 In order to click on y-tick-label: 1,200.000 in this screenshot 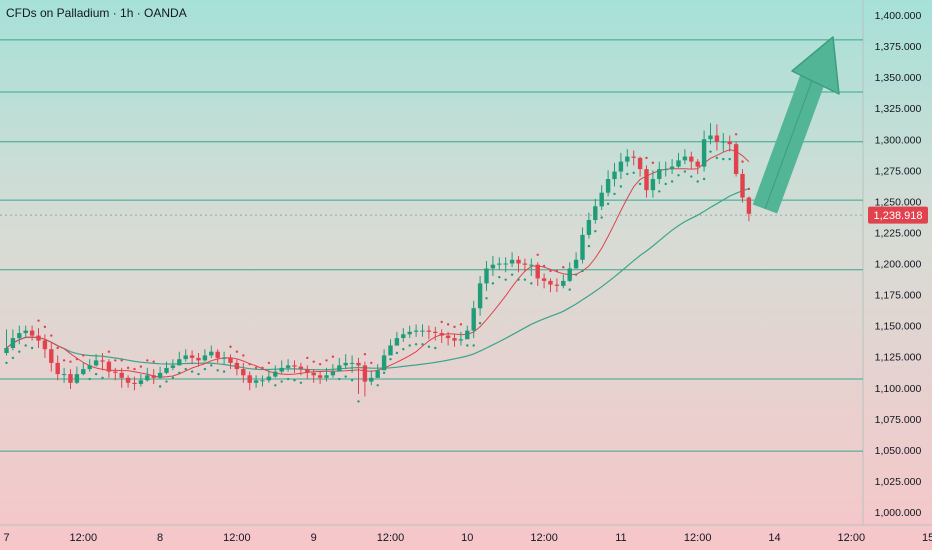, I will do `click(898, 265)`.